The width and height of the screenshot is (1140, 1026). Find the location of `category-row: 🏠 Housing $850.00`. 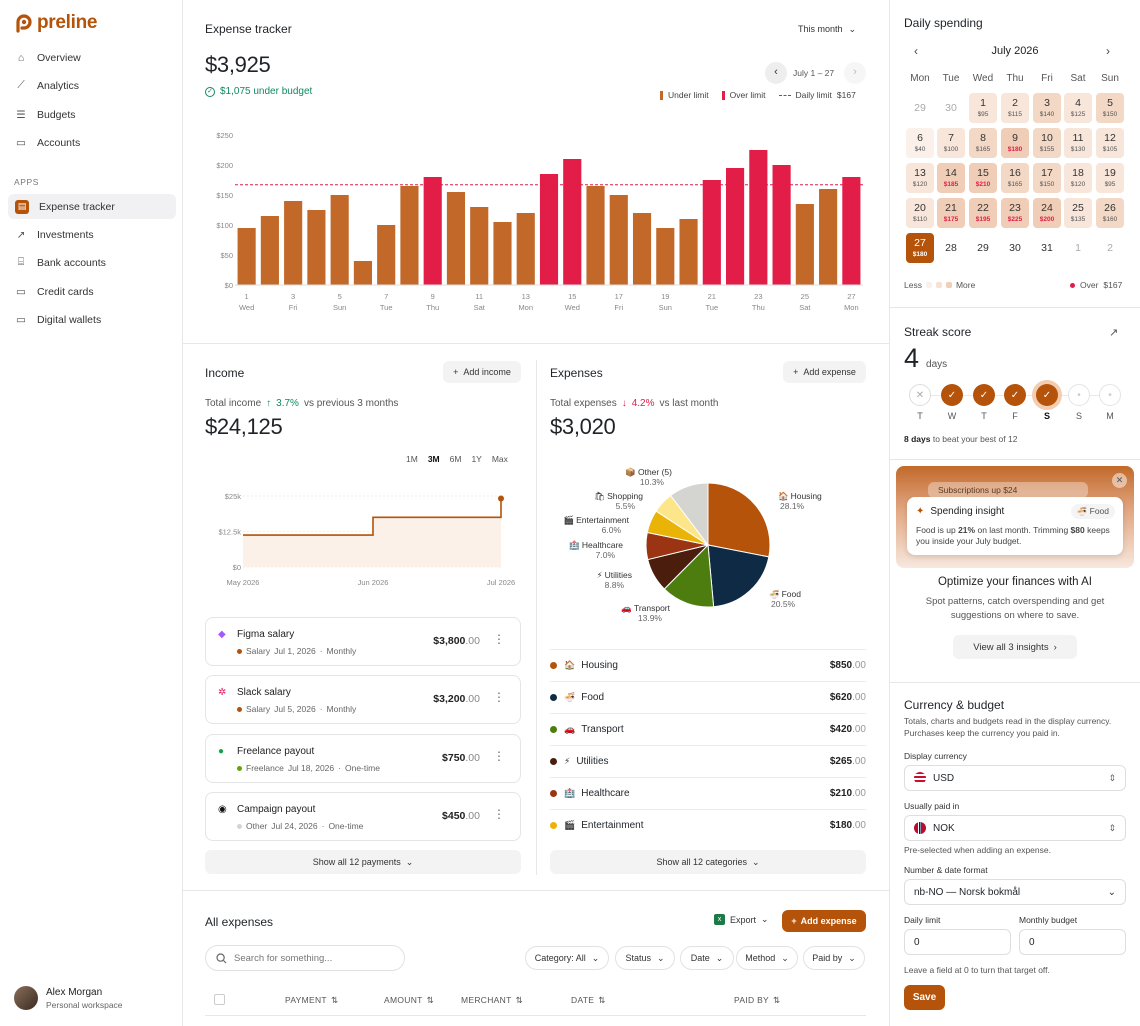

category-row: 🏠 Housing $850.00 is located at coordinates (708, 665).